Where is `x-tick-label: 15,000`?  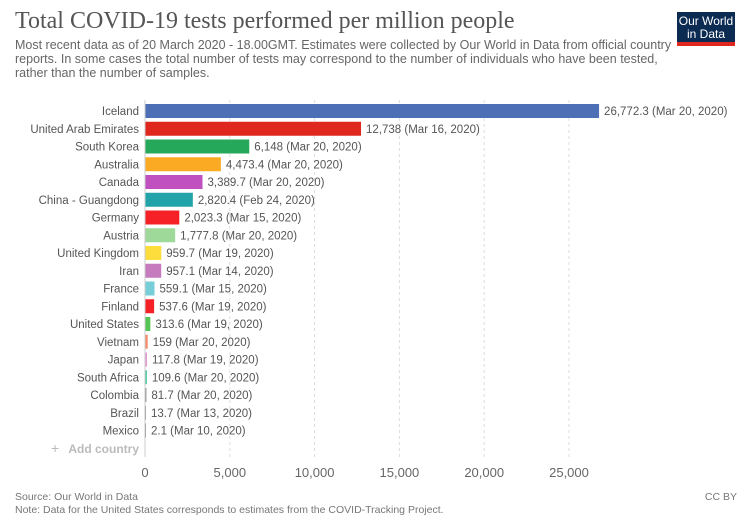 x-tick-label: 15,000 is located at coordinates (400, 472).